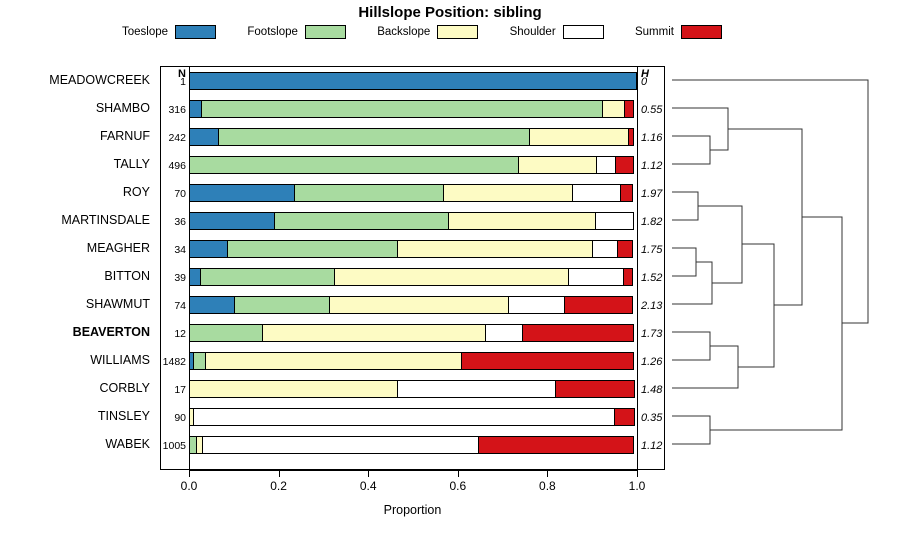 The width and height of the screenshot is (900, 540). What do you see at coordinates (770, 262) in the screenshot?
I see `dendrogram` at bounding box center [770, 262].